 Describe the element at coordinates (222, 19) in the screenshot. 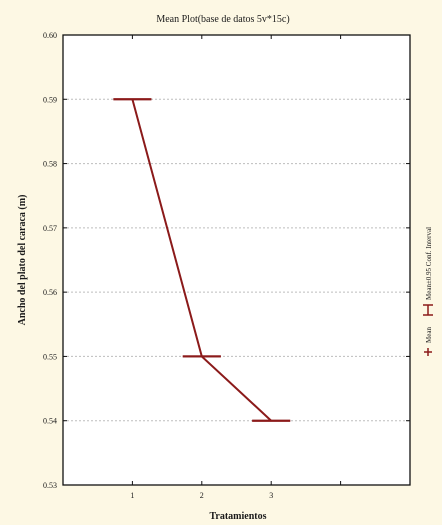

I see `chart-title: Mean Plot(base de datos 5v*15c)` at that location.